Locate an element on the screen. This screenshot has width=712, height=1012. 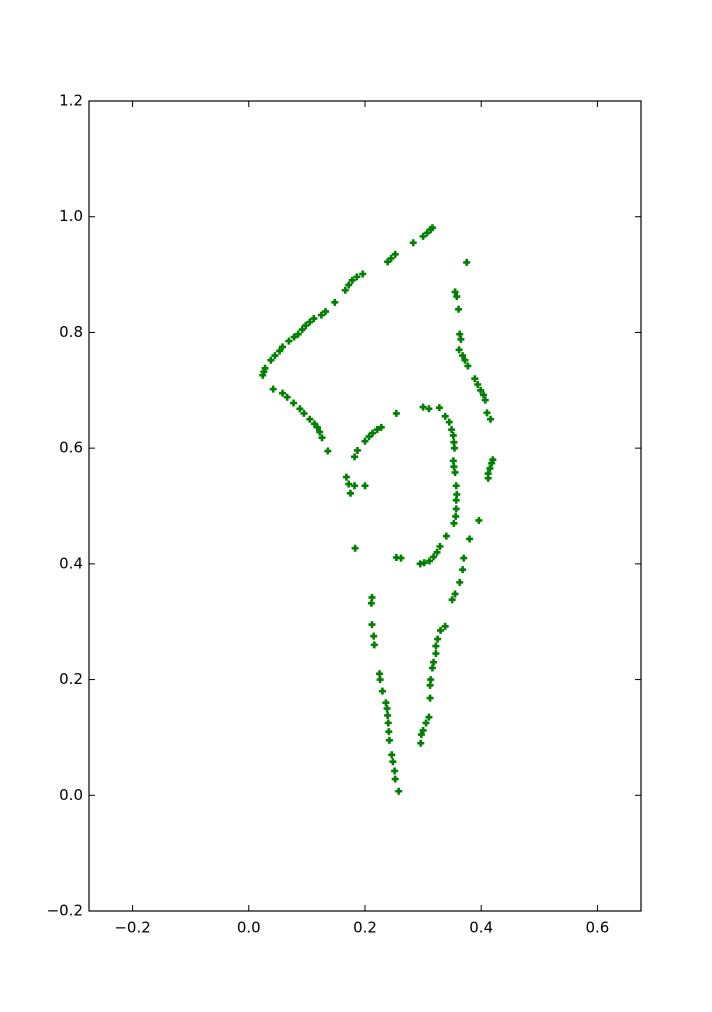
x-tick-label: 0.6 is located at coordinates (597, 928).